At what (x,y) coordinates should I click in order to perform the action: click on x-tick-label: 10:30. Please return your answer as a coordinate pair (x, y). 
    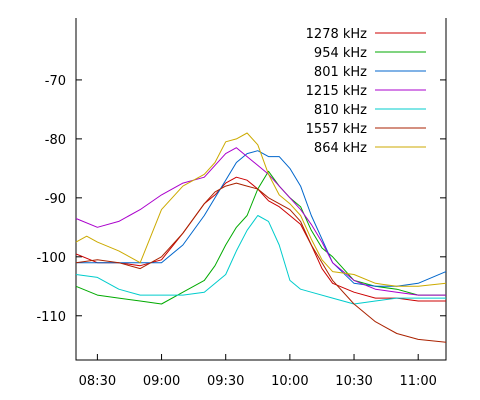
    Looking at the image, I should click on (353, 381).